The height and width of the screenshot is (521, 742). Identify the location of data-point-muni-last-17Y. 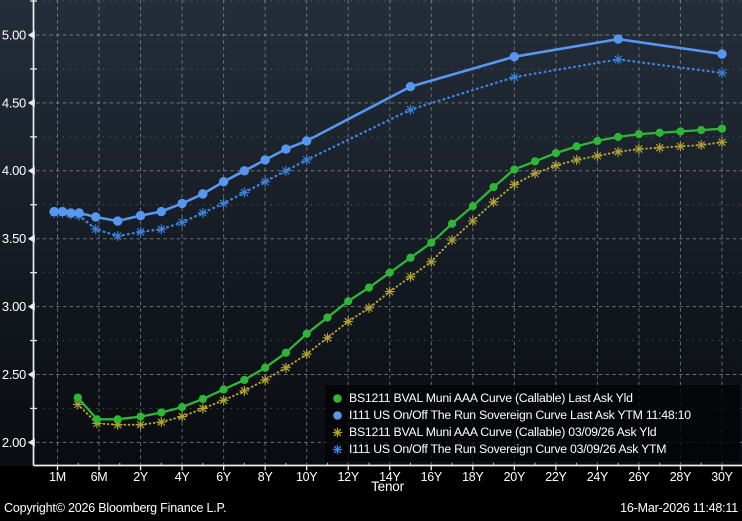
(452, 223).